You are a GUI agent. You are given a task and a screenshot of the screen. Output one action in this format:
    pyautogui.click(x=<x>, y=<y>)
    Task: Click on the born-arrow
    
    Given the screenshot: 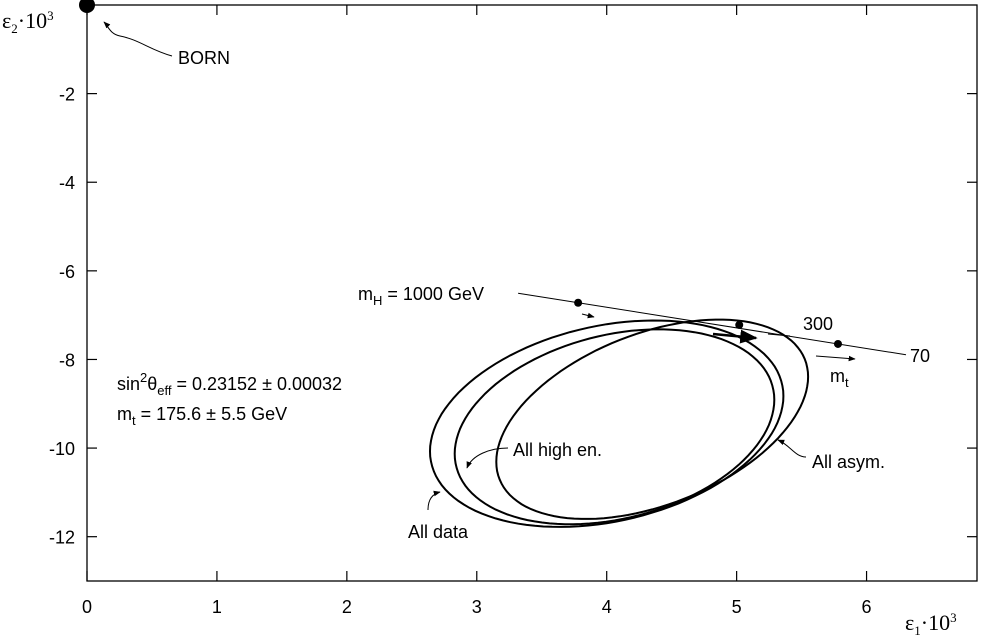 What is the action you would take?
    pyautogui.click(x=138, y=39)
    